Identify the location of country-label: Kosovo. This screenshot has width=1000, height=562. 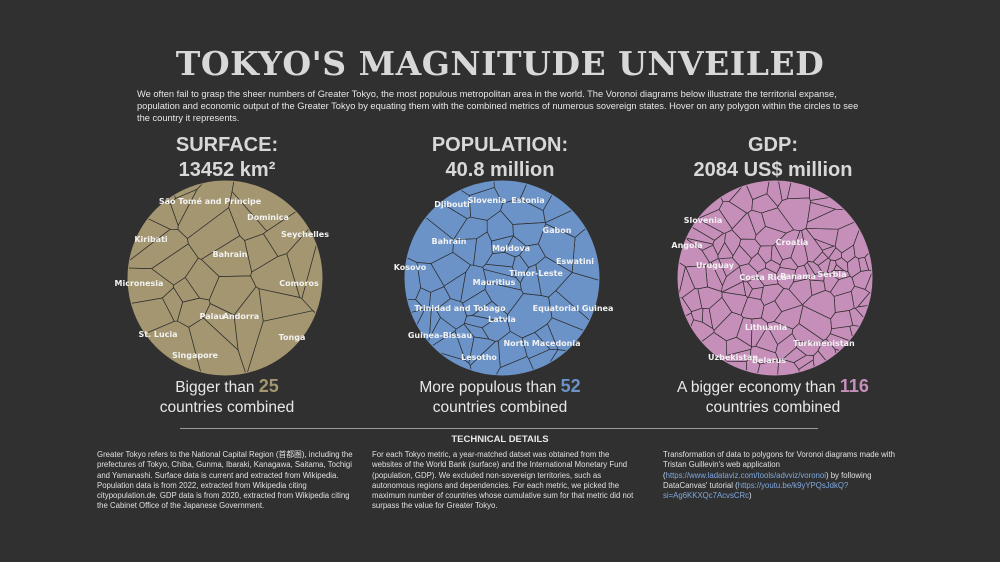
(410, 267).